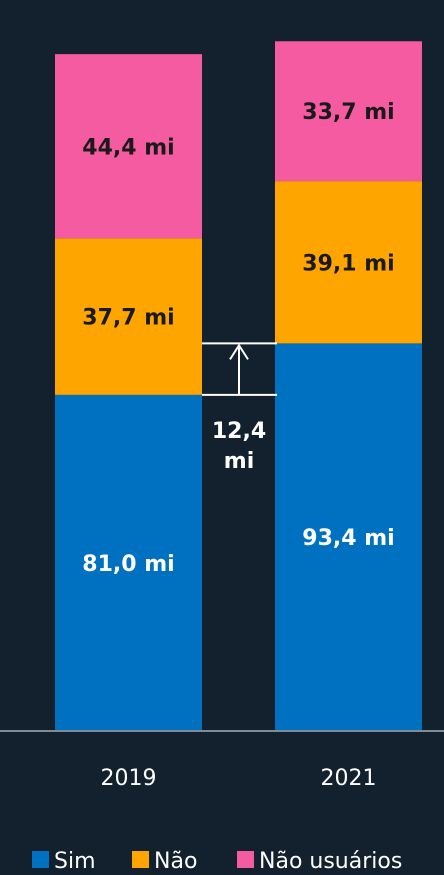 This screenshot has height=875, width=444. I want to click on legend-label: Não usuários, so click(330, 861).